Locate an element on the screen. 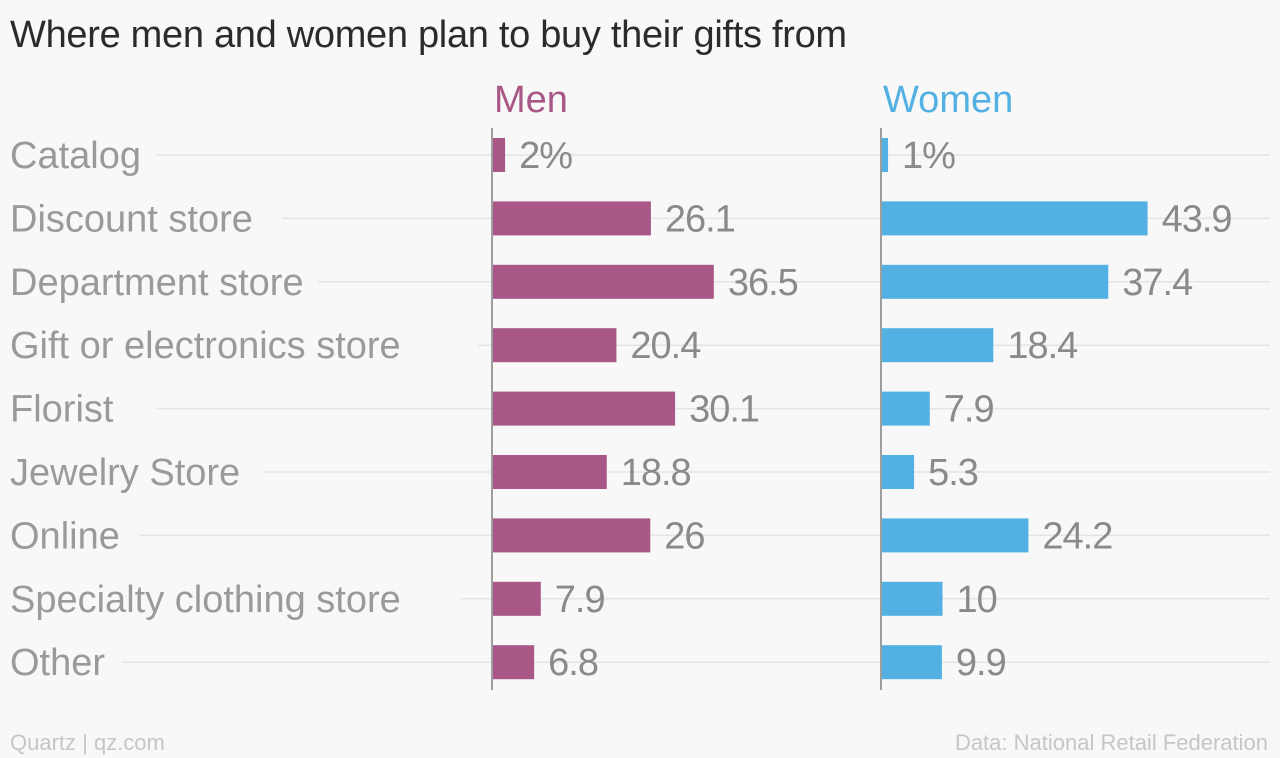  value-label-men: 2% is located at coordinates (545, 156).